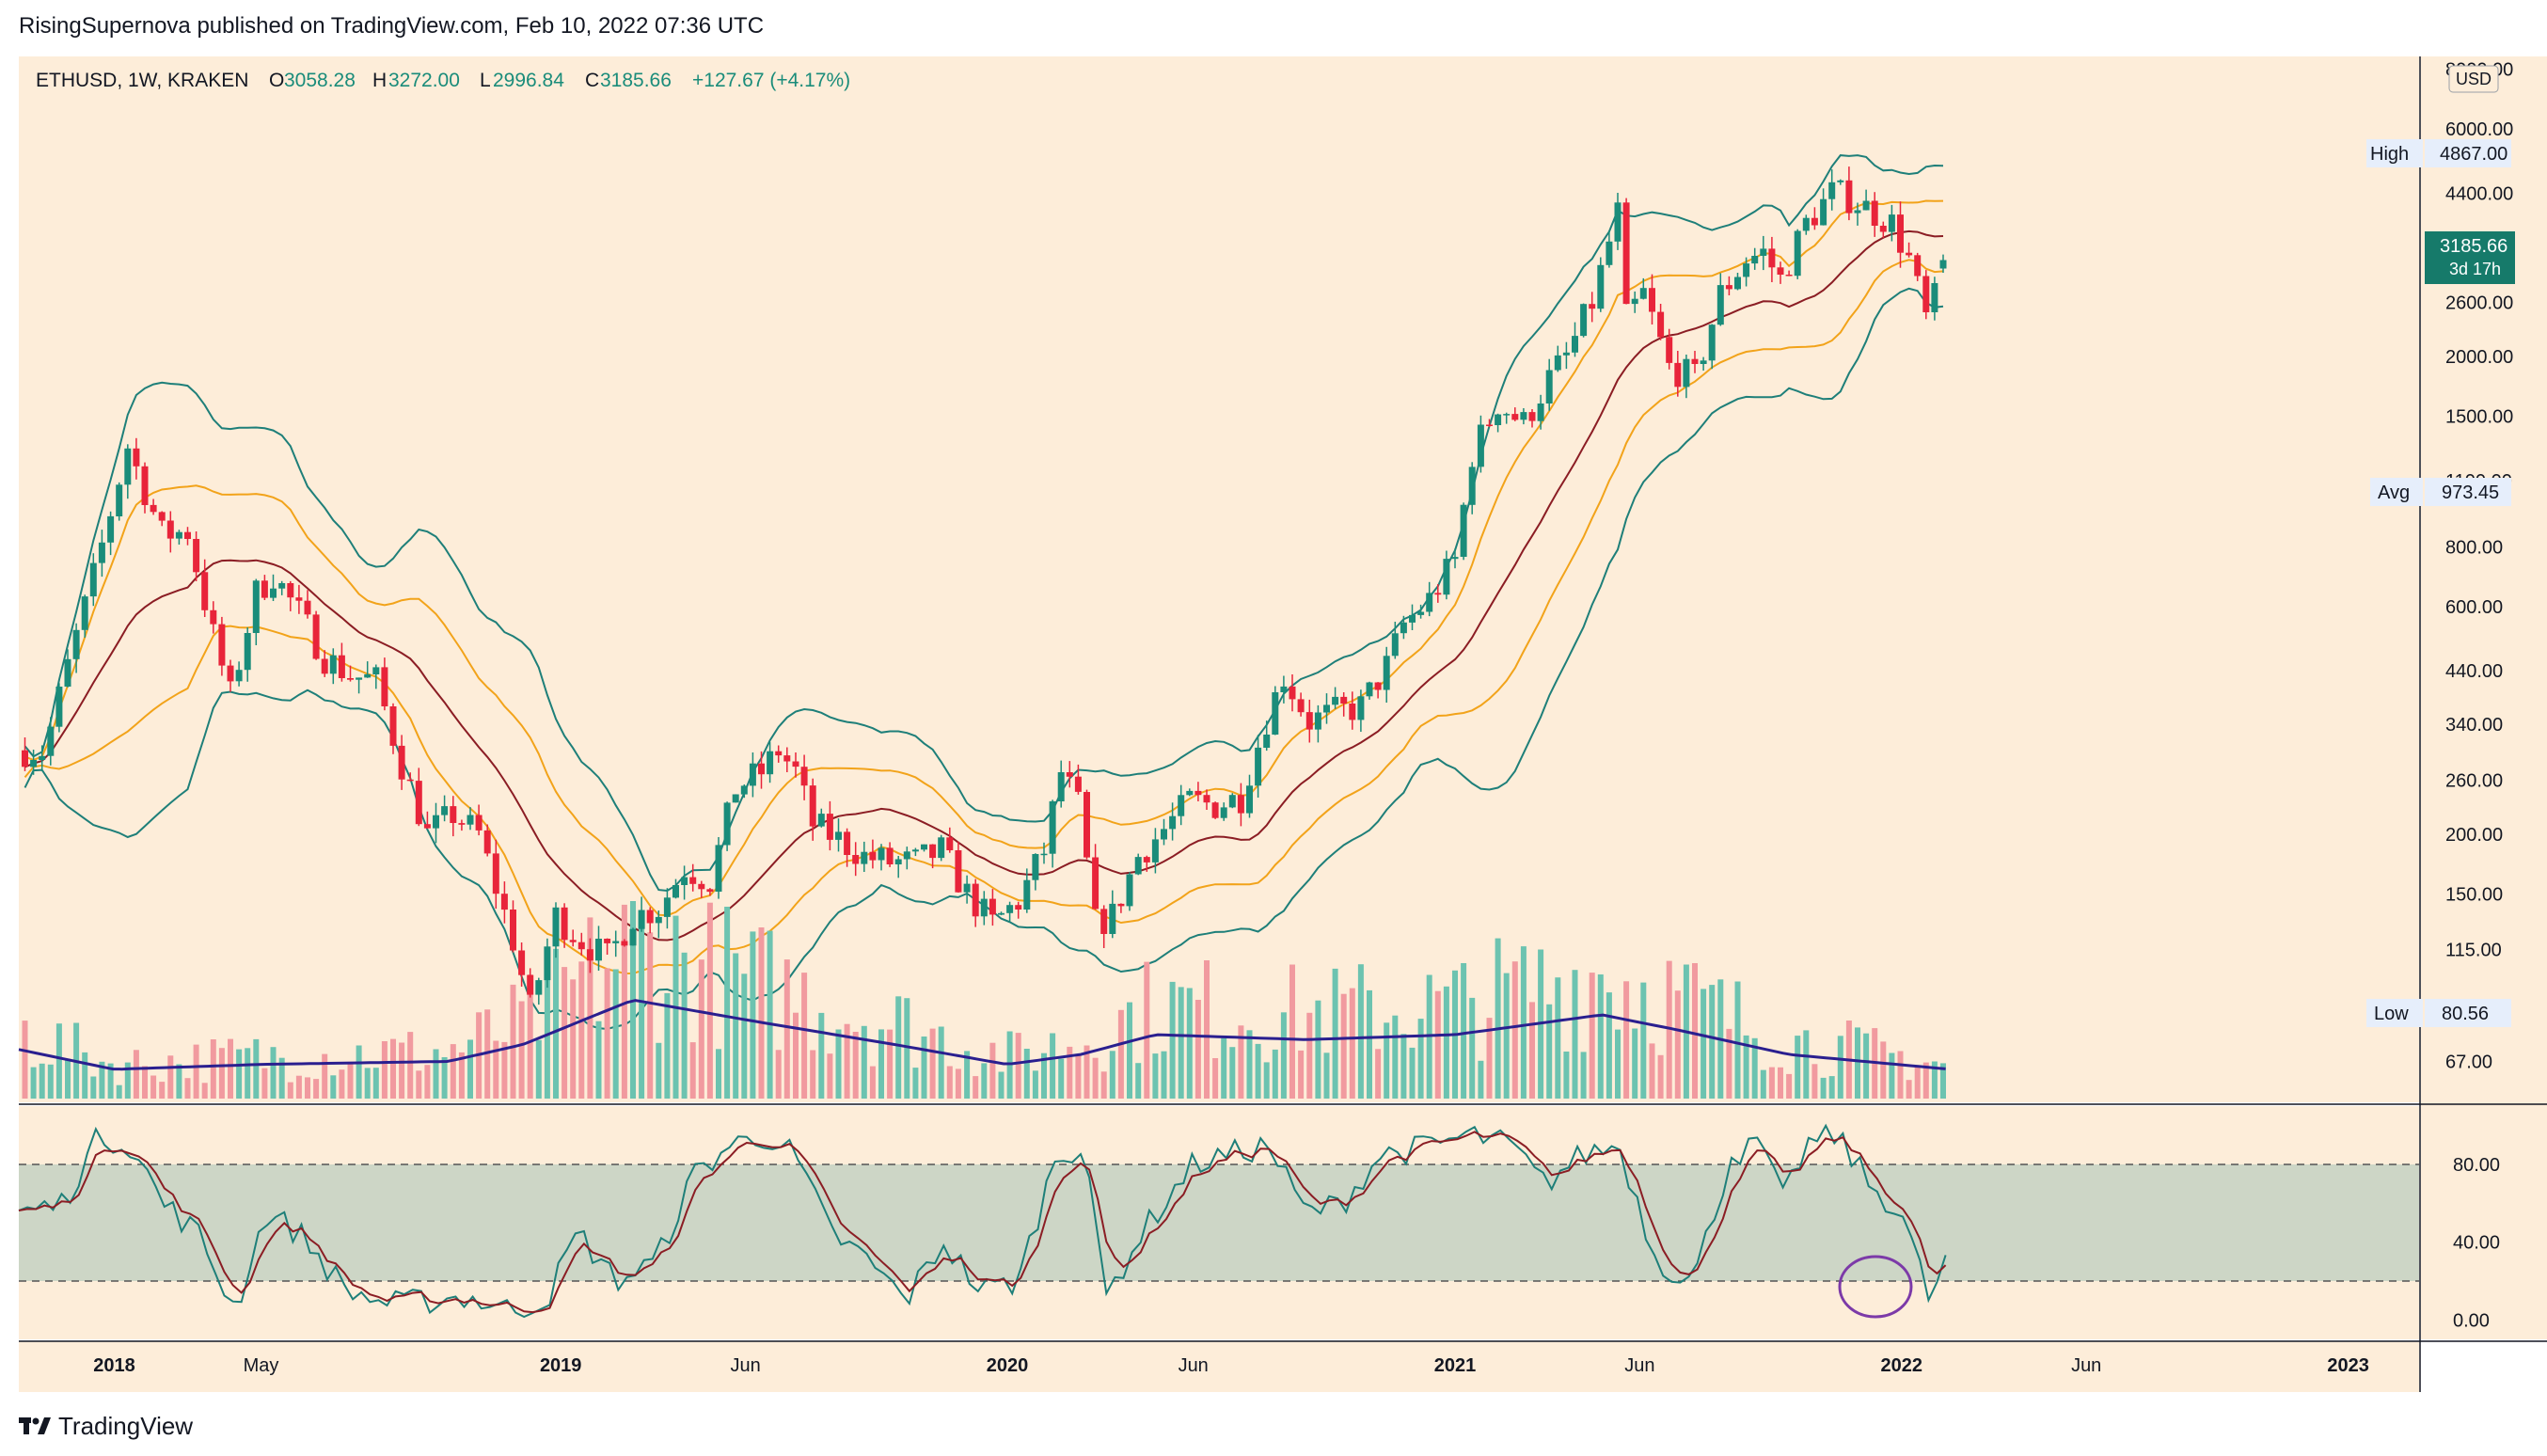 This screenshot has width=2547, height=1456. What do you see at coordinates (2473, 79) in the screenshot?
I see `currency-badge: USD` at bounding box center [2473, 79].